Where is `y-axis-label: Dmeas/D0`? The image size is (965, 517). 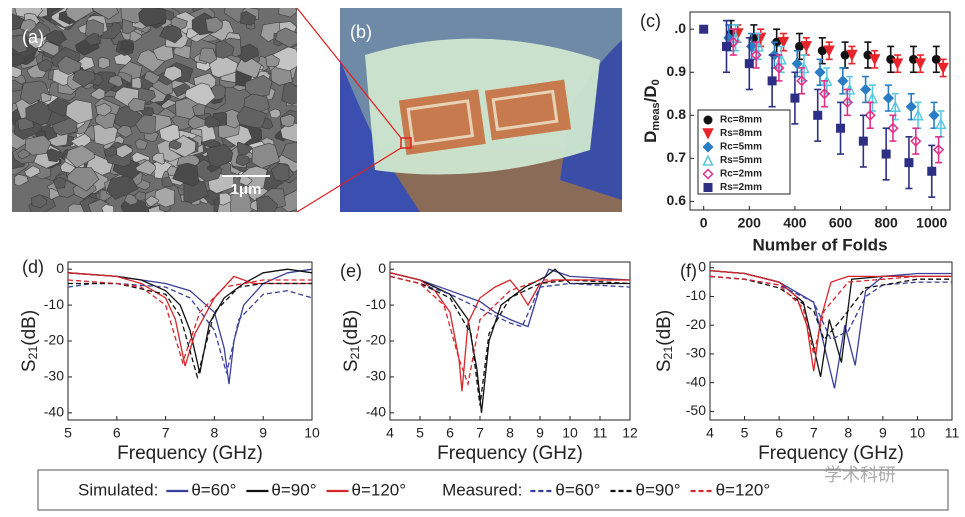
y-axis-label: Dmeas/D0 is located at coordinates (651, 111).